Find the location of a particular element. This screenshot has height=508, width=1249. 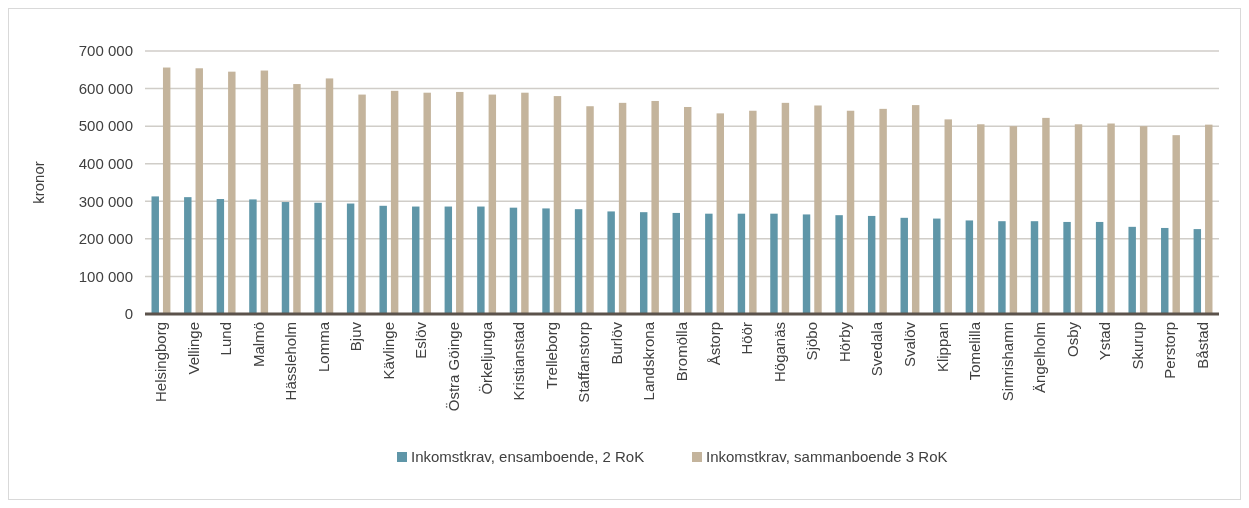

x-tick-label: Bromölla is located at coordinates (681, 351).